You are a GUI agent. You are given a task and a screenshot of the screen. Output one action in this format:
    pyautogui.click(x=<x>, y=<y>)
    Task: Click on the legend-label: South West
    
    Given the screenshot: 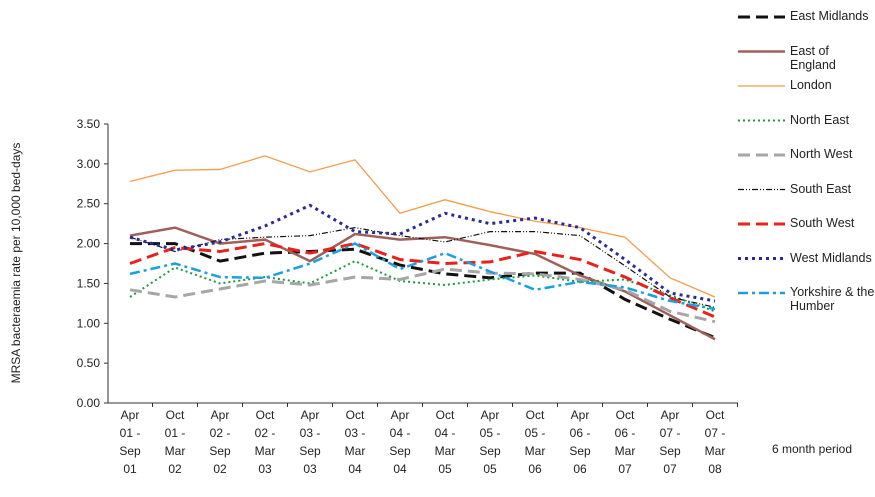 What is the action you would take?
    pyautogui.click(x=822, y=223)
    